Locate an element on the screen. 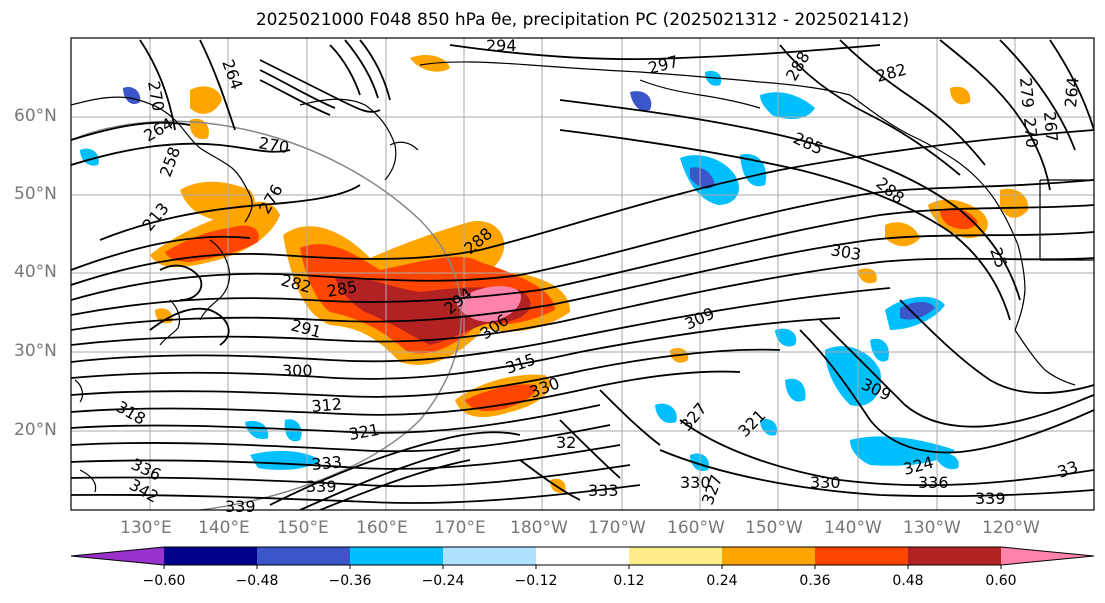 The height and width of the screenshot is (603, 1105). lon-label: 150°E is located at coordinates (303, 528).